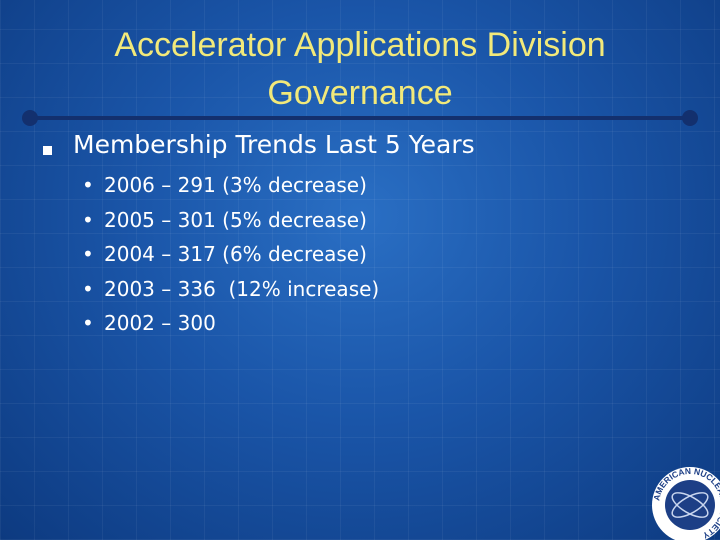 This screenshot has height=540, width=720. I want to click on sub-bullet-text: 2002 – 300, so click(160, 323).